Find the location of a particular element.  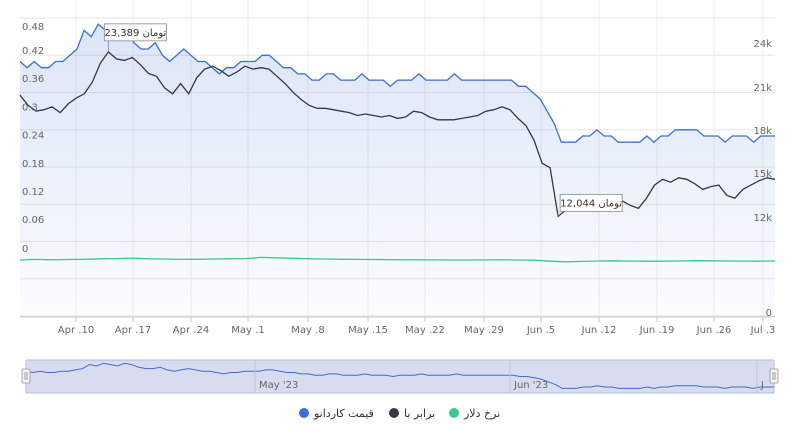

x-tick-label: Jun .12 is located at coordinates (599, 330).